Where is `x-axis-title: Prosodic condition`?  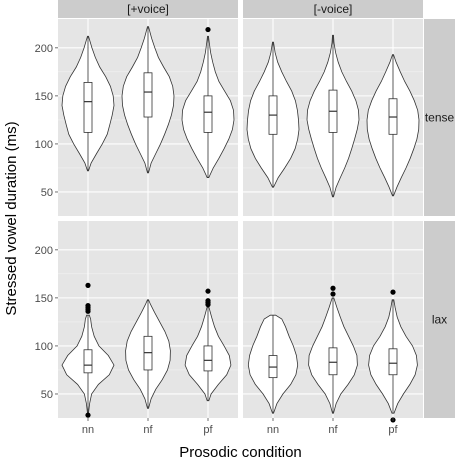 x-axis-title: Prosodic condition is located at coordinates (240, 452).